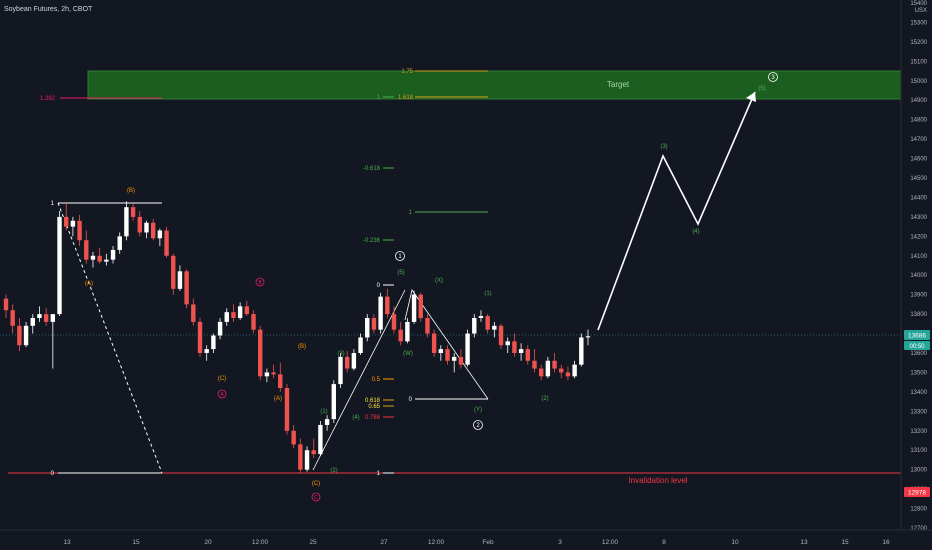 The height and width of the screenshot is (550, 932). What do you see at coordinates (918, 218) in the screenshot?
I see `price-tick-label: 14300` at bounding box center [918, 218].